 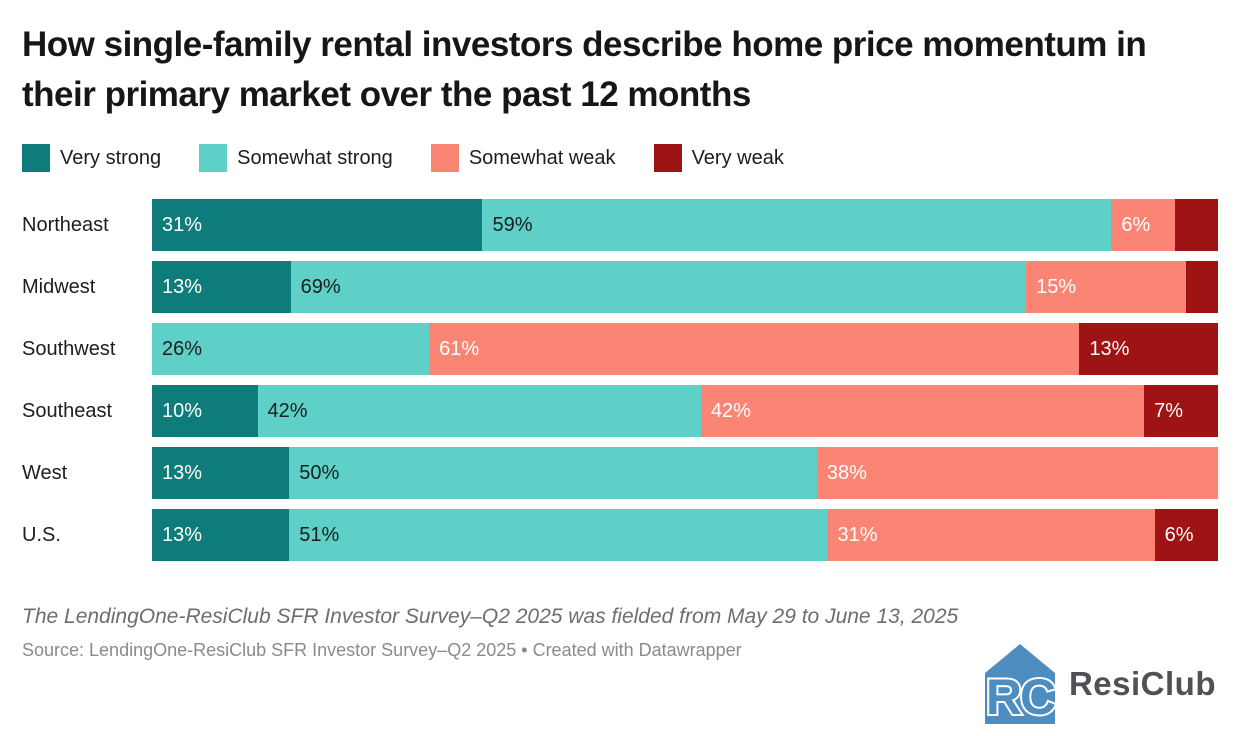 I want to click on resiclub-house-icon: RC, so click(x=1019, y=684).